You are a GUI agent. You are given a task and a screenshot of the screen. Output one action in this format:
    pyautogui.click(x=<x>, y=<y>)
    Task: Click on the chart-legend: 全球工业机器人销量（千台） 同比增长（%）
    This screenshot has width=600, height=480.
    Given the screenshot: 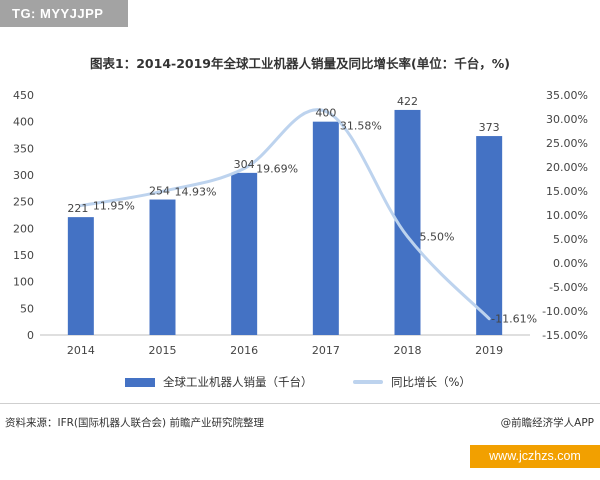 What is the action you would take?
    pyautogui.click(x=300, y=382)
    